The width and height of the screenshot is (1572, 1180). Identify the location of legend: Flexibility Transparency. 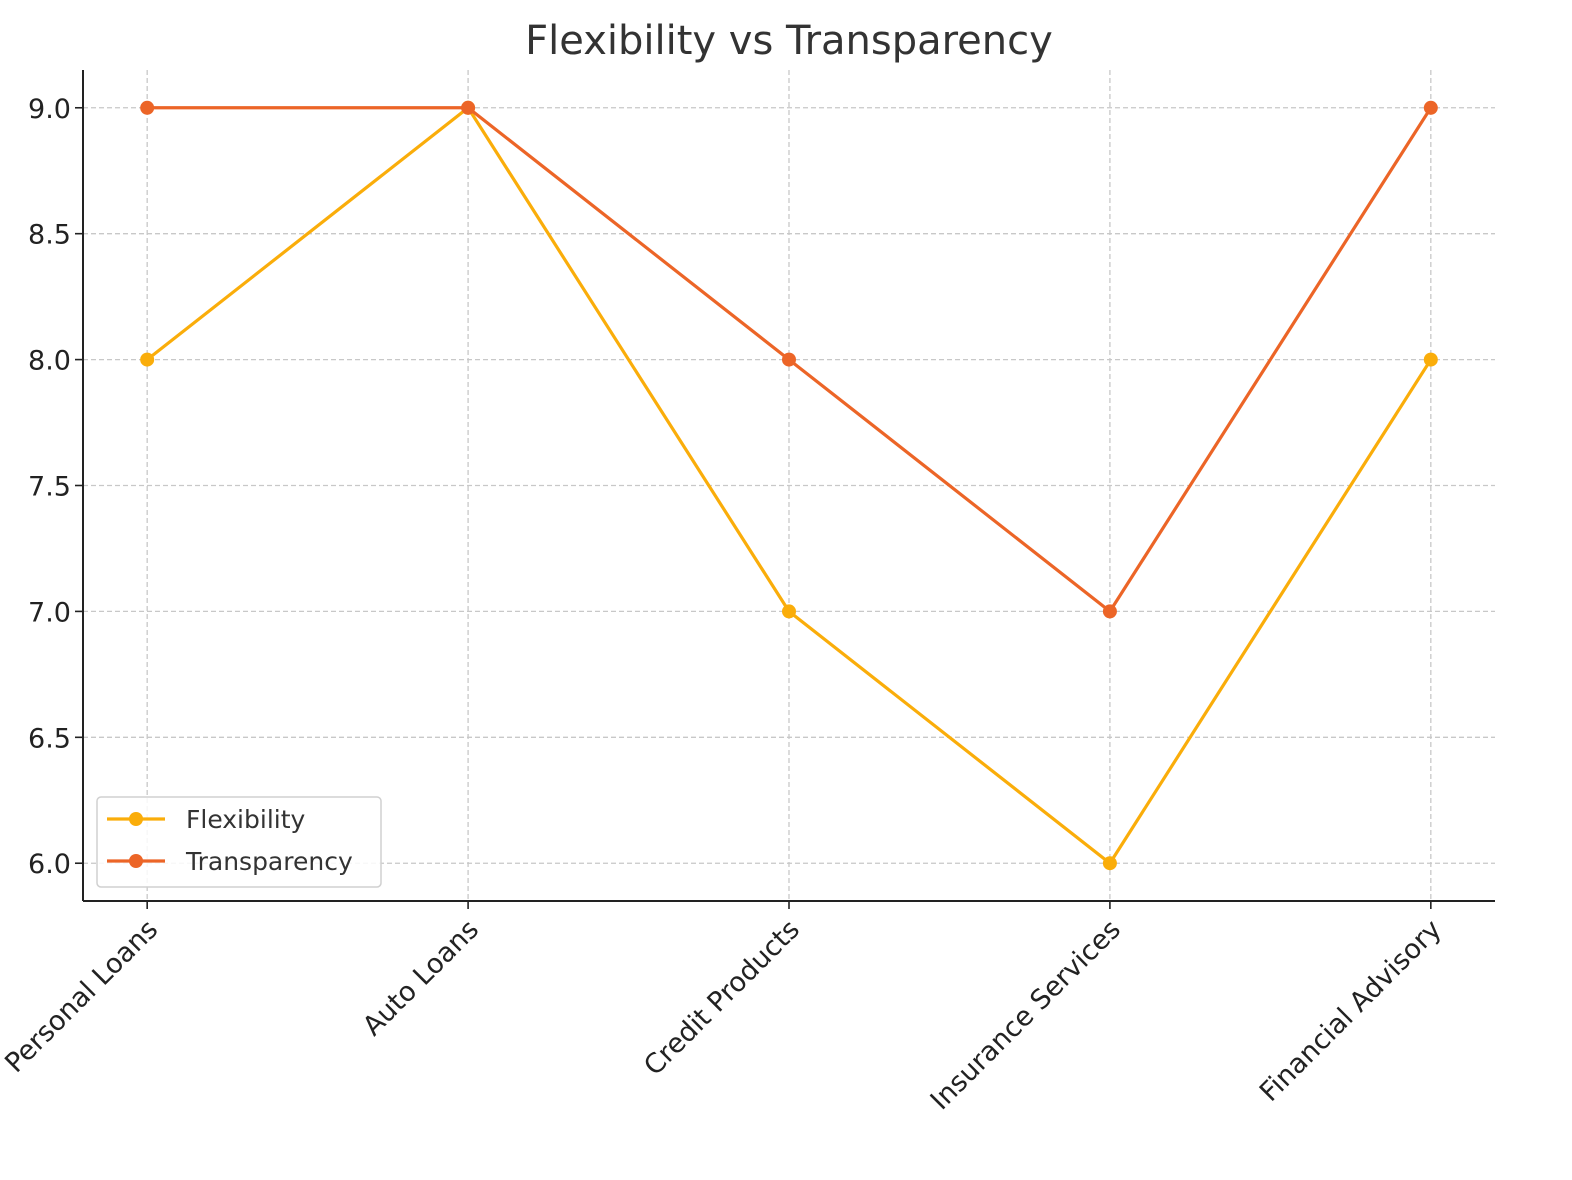
(239, 842).